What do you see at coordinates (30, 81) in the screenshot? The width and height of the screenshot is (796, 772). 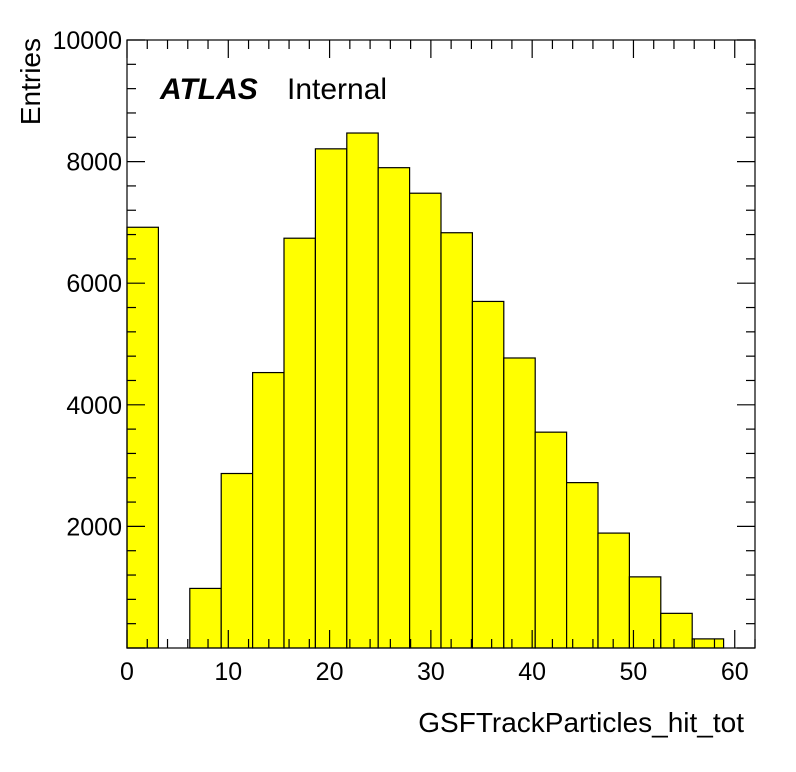 I see `y-axis-title: Entries` at bounding box center [30, 81].